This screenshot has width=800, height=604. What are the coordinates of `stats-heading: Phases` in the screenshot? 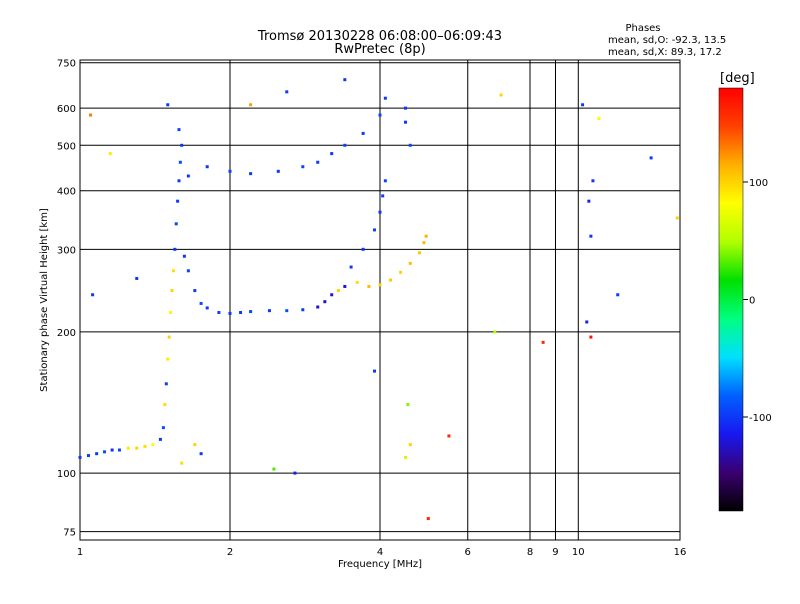 It's located at (642, 28).